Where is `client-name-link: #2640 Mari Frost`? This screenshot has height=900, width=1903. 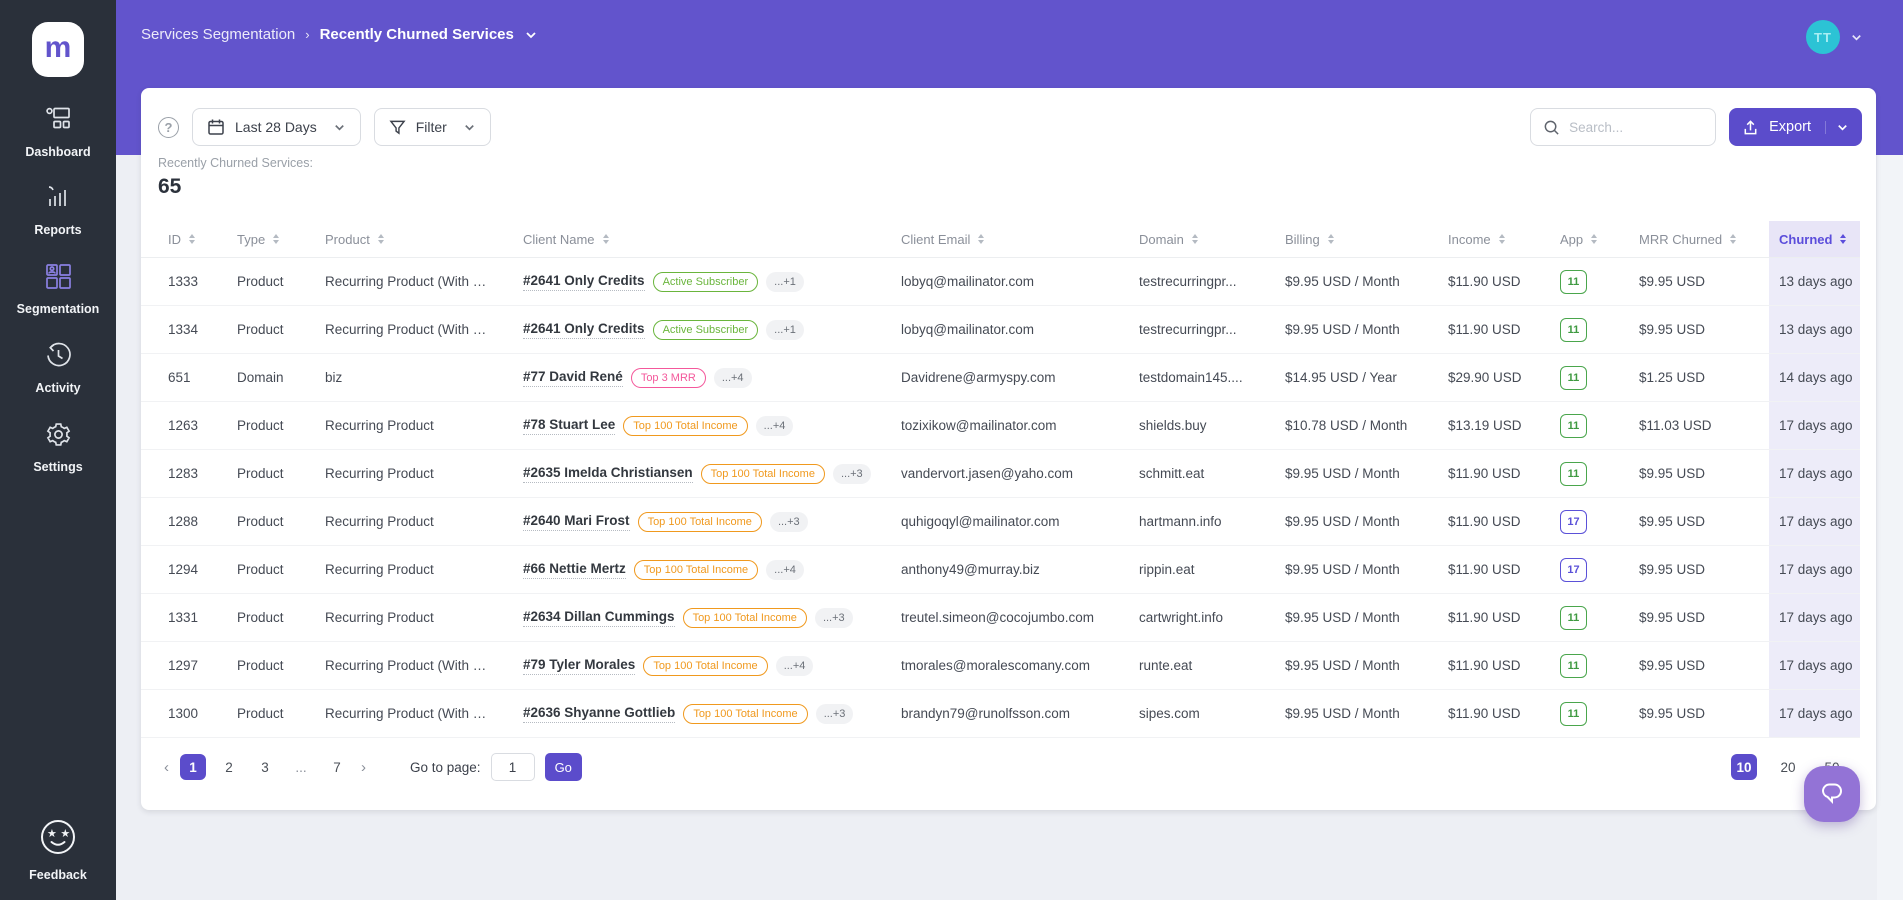 client-name-link: #2640 Mari Frost is located at coordinates (576, 522).